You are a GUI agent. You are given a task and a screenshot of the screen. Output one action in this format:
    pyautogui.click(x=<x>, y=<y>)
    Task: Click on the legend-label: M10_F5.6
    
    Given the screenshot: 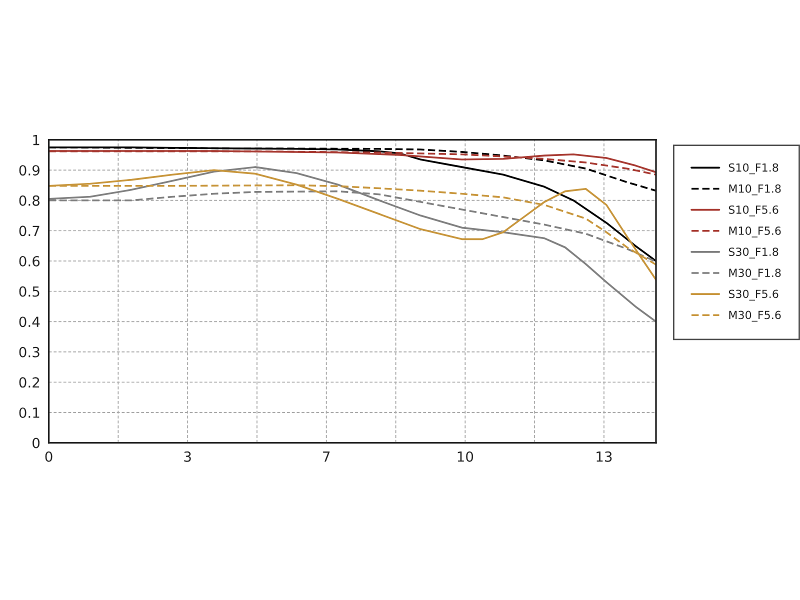 What is the action you would take?
    pyautogui.click(x=755, y=232)
    